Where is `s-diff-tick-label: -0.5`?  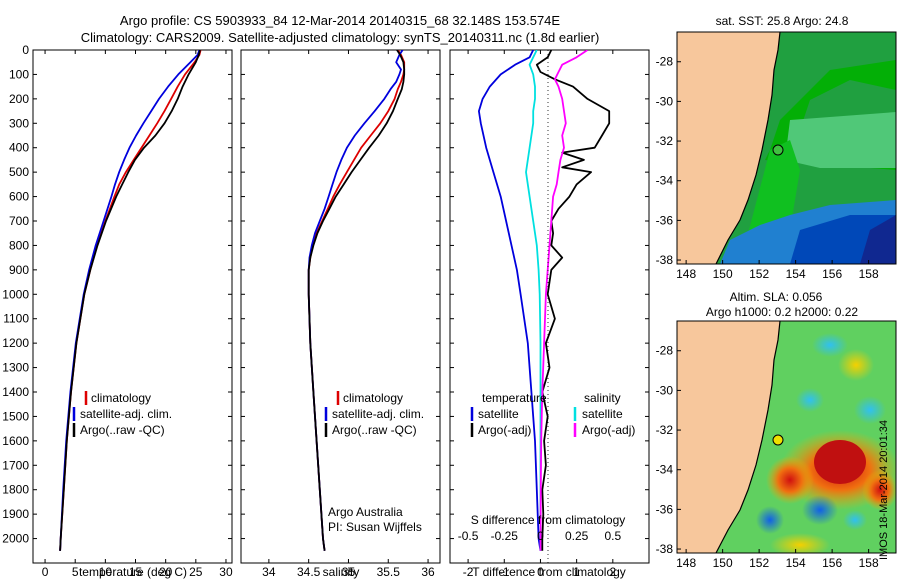
s-diff-tick-label: -0.5 is located at coordinates (468, 536).